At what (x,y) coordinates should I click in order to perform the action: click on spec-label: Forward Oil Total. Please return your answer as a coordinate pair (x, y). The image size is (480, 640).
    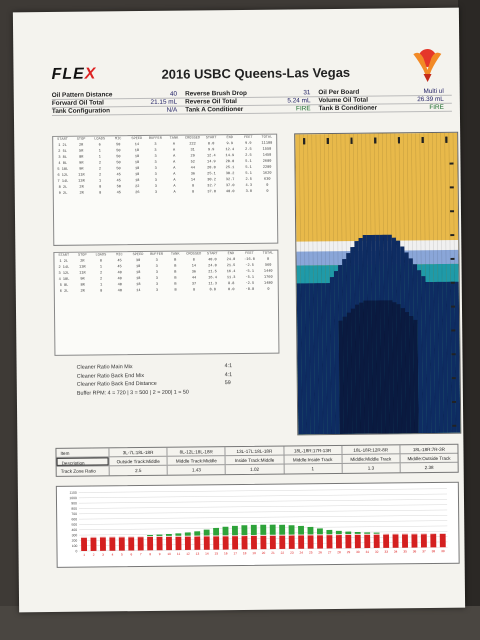
    Looking at the image, I should click on (77, 103).